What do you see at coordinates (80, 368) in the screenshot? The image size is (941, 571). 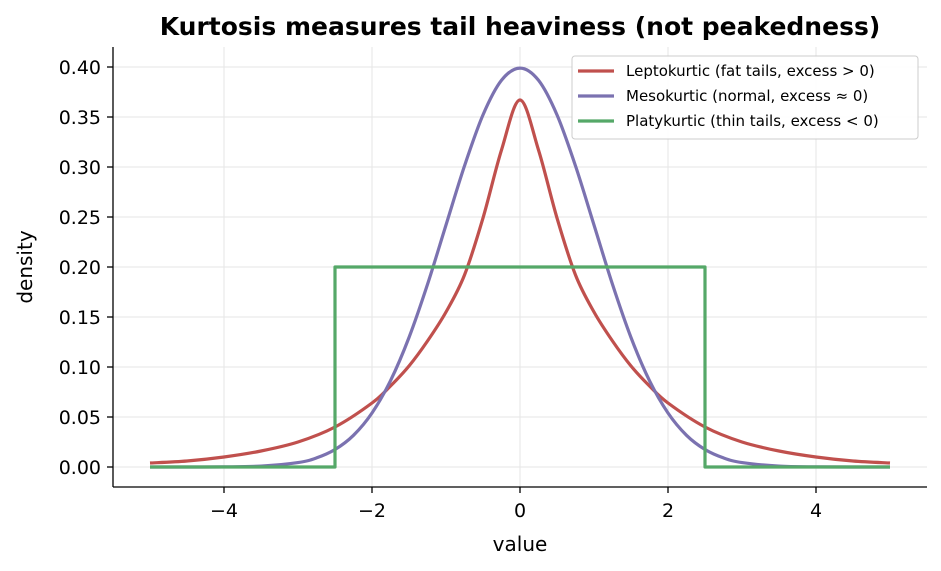 I see `y-tick-label: 0.10` at bounding box center [80, 368].